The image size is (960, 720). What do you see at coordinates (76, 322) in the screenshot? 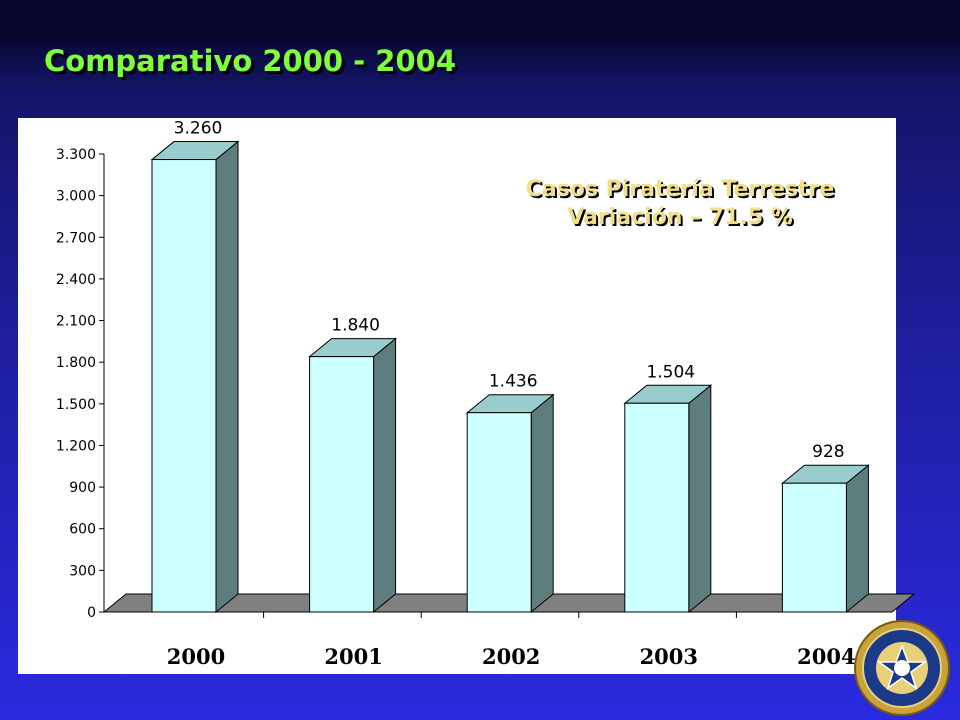
I see `y-tick-label: 2.100` at bounding box center [76, 322].